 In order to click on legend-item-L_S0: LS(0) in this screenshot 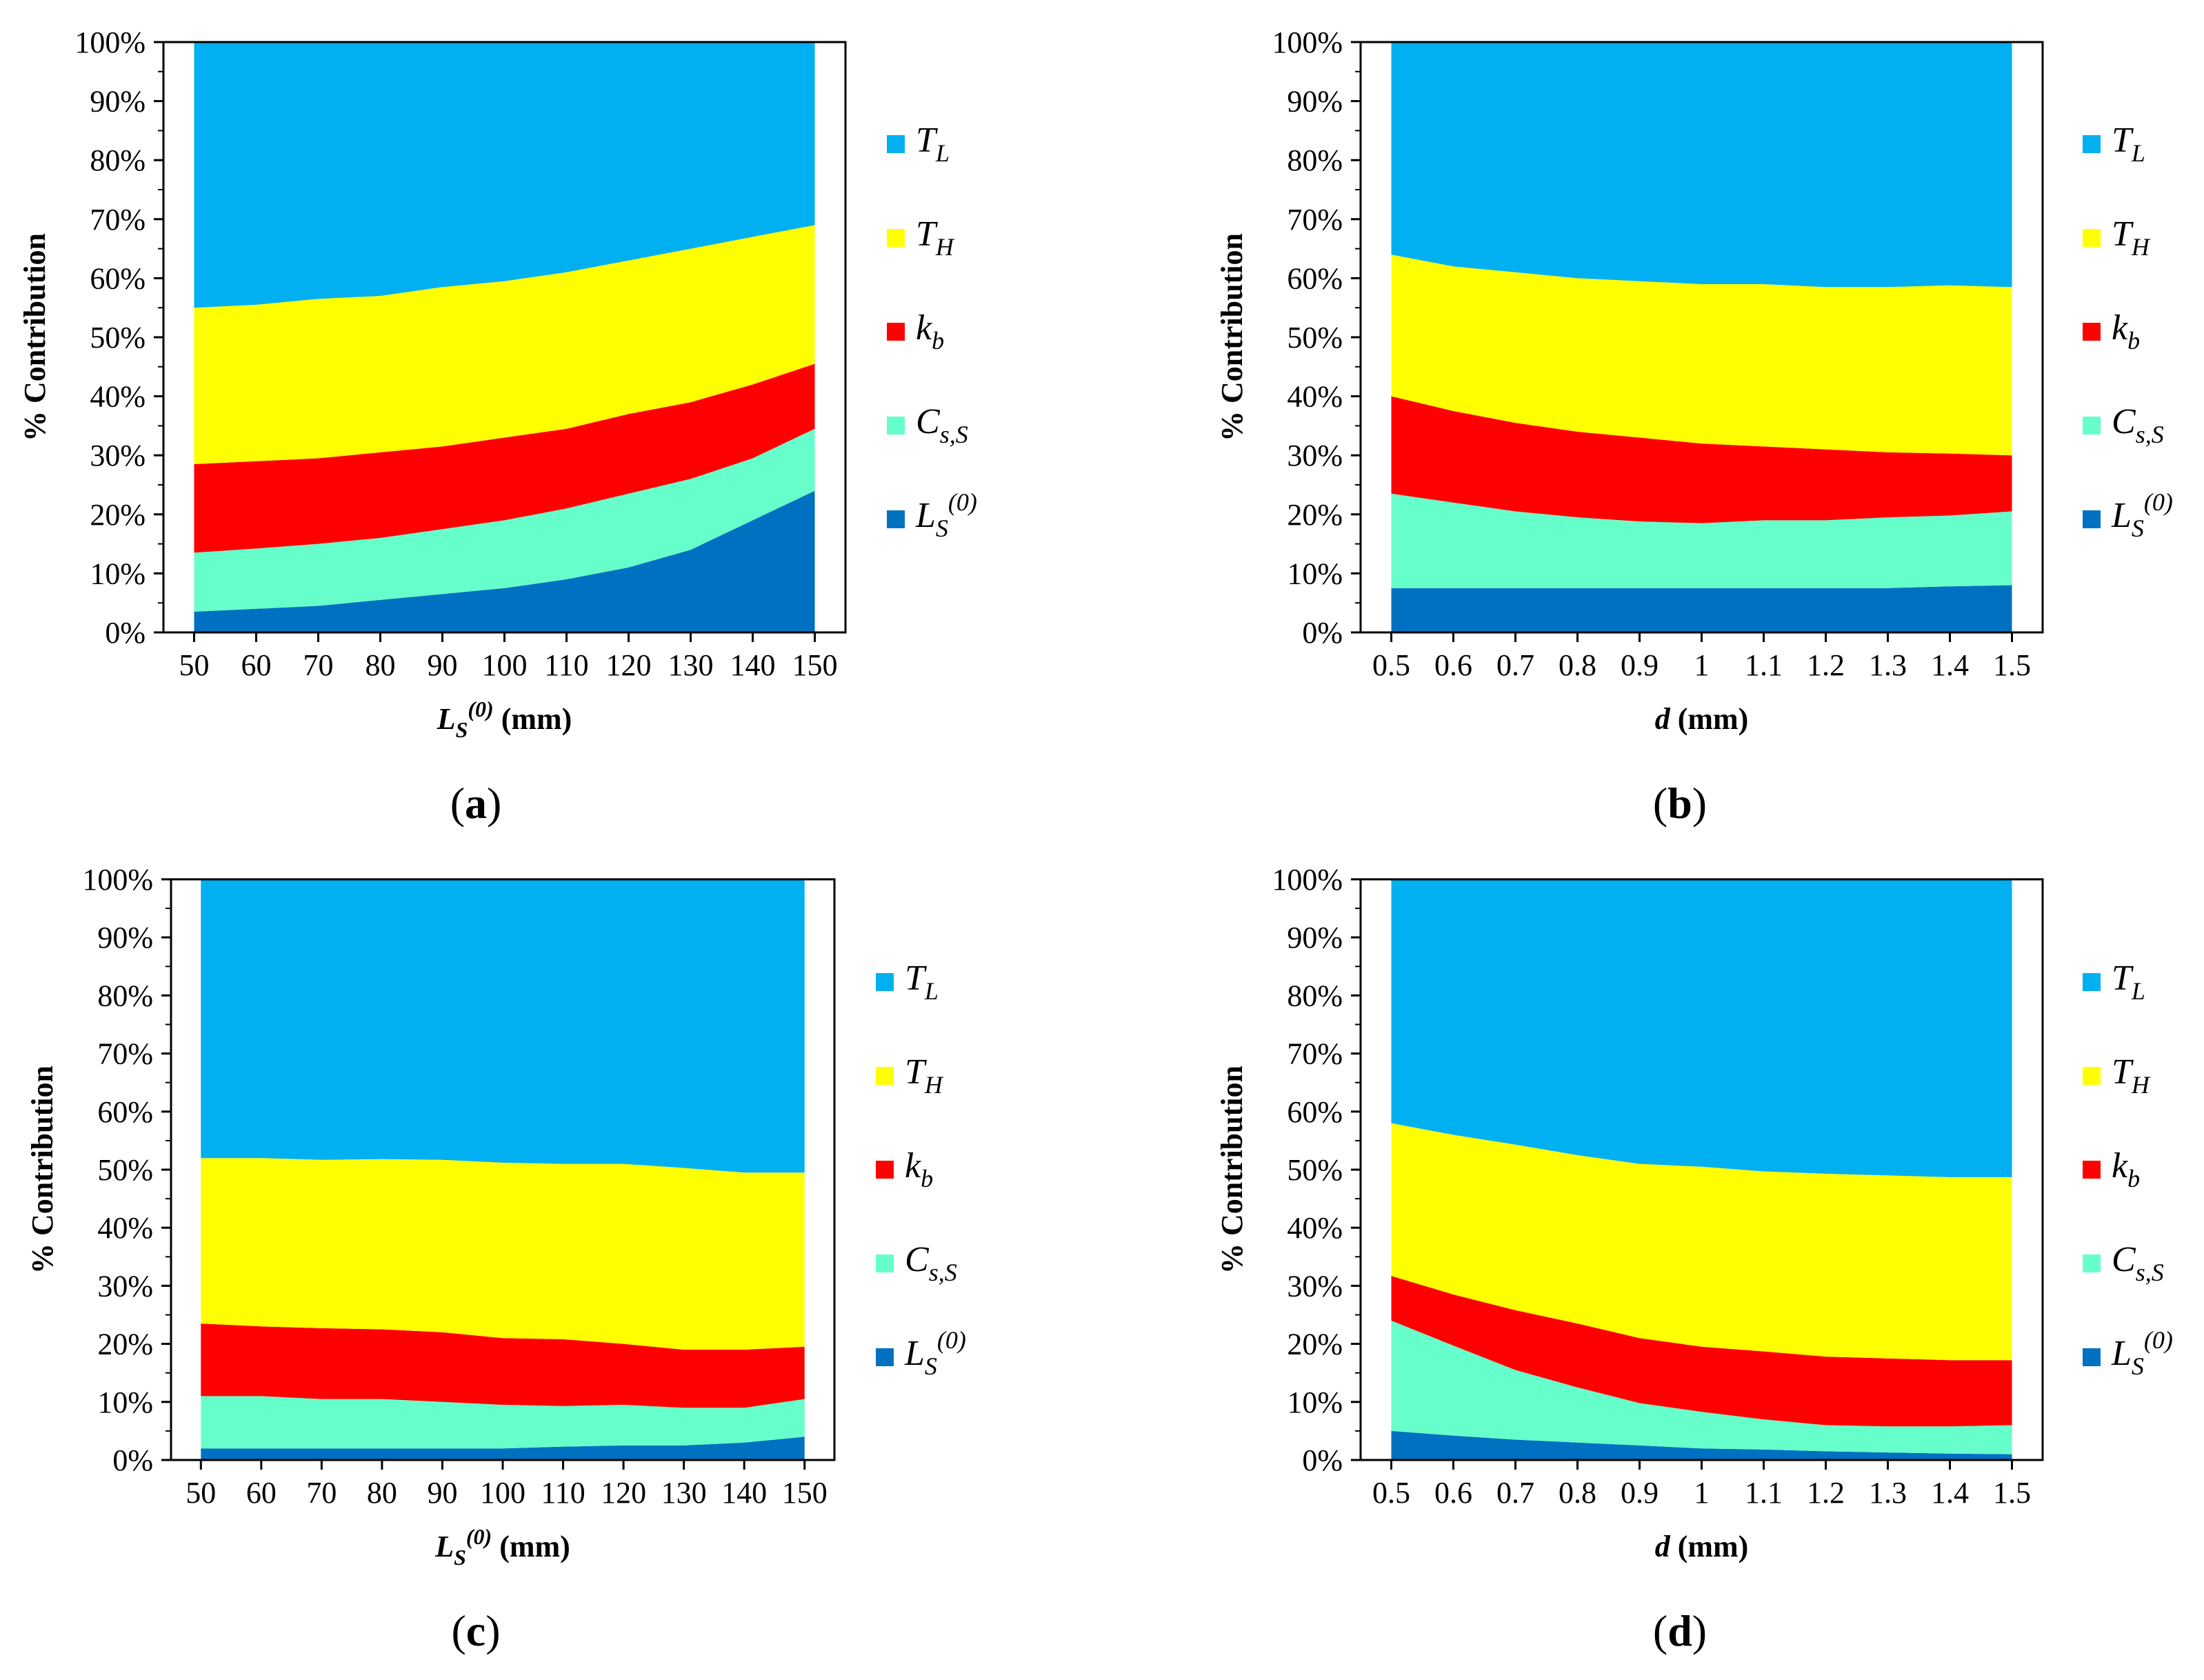, I will do `click(932, 515)`.